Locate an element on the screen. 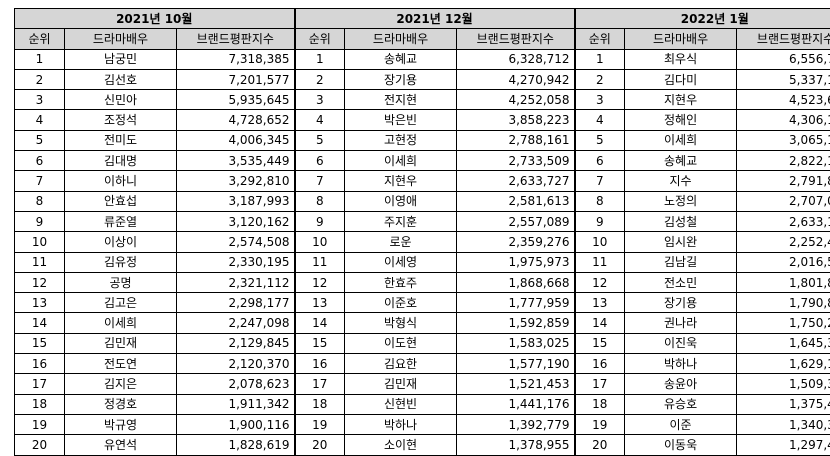  index-score-cell: 1,375,473 is located at coordinates (783, 404).